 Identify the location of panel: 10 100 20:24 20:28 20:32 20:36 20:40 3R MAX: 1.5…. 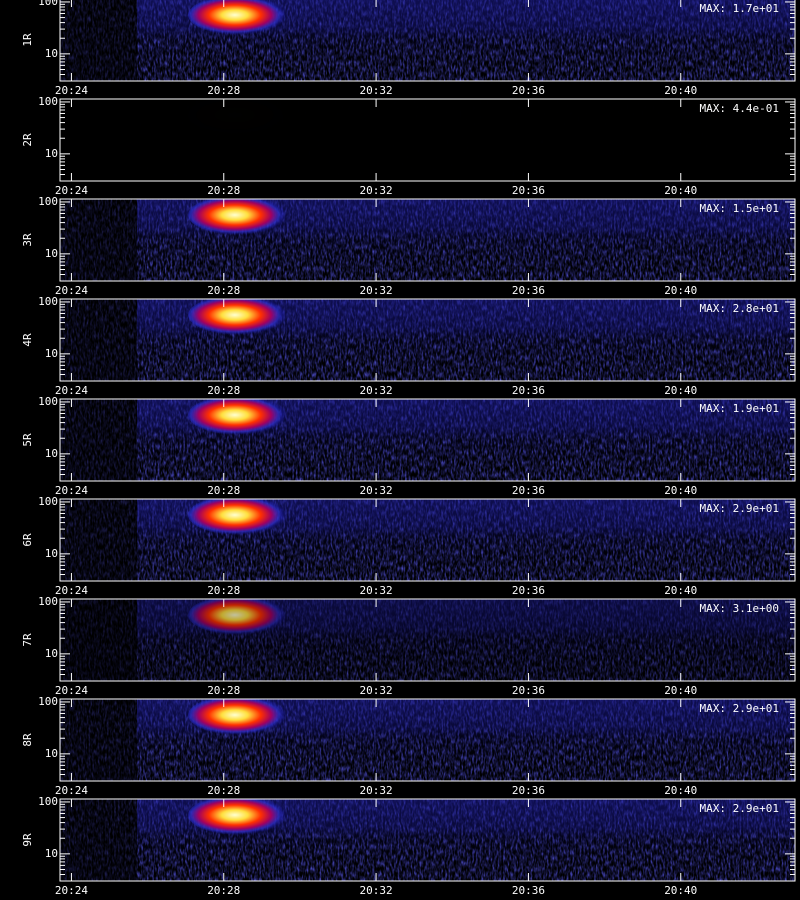
(408, 246).